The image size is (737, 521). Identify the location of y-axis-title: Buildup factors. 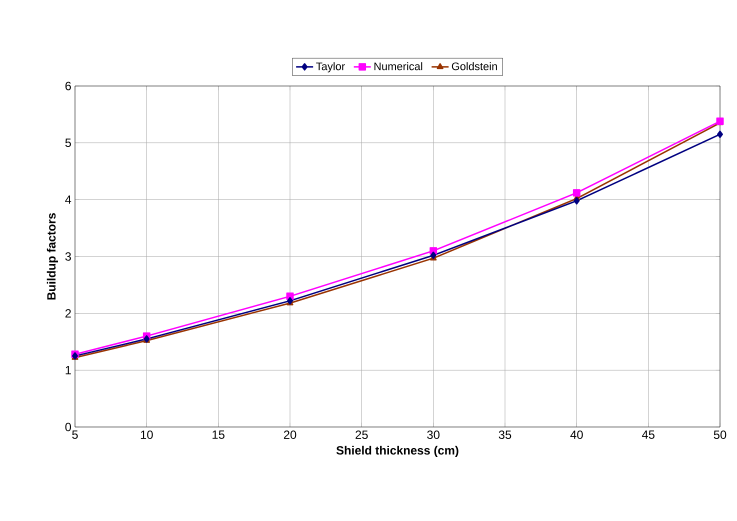
(52, 256).